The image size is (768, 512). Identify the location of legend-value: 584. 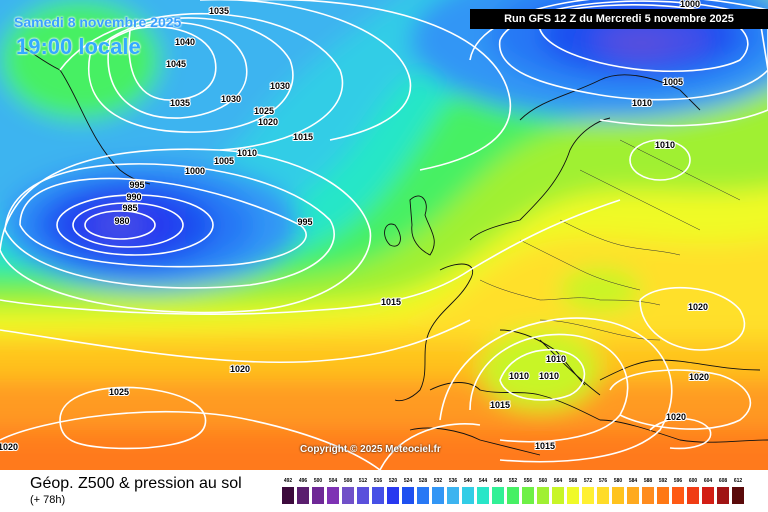
(633, 481).